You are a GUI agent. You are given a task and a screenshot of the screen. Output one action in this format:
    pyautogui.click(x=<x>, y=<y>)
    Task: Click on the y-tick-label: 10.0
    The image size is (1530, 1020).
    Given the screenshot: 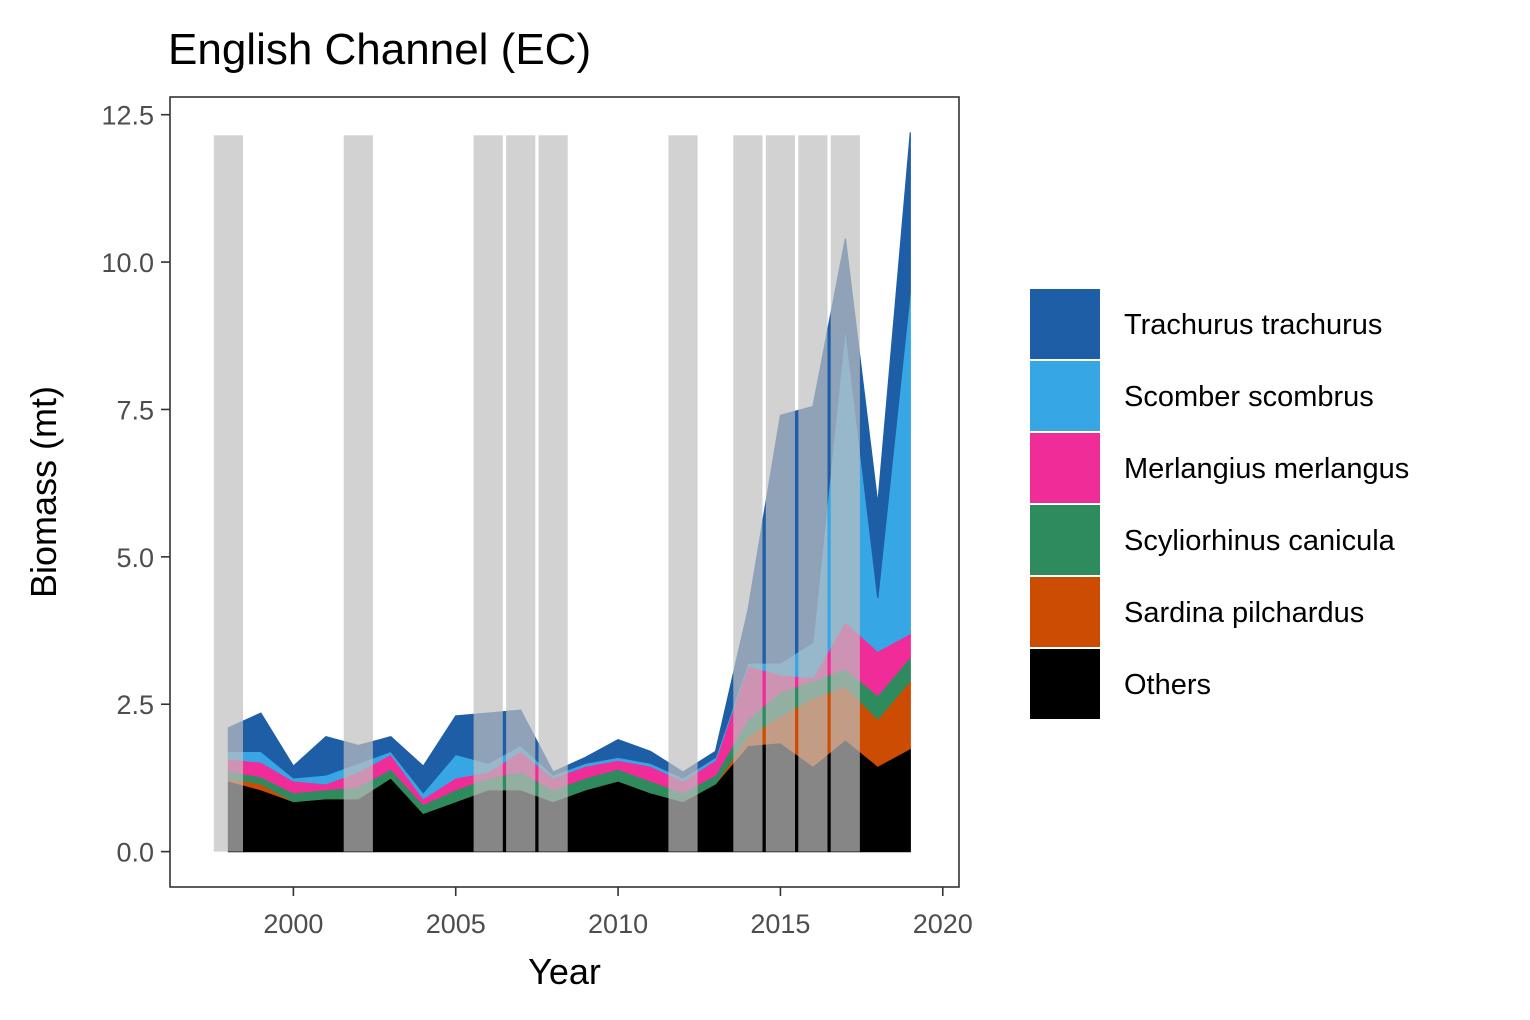 What is the action you would take?
    pyautogui.click(x=127, y=263)
    